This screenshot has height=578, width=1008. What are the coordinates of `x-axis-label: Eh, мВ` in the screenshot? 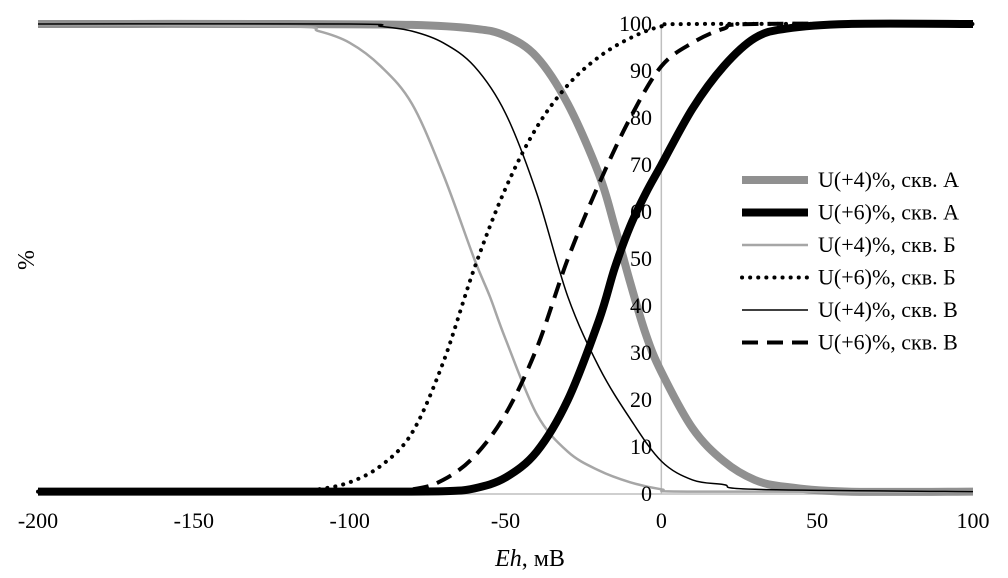 It's located at (529, 559).